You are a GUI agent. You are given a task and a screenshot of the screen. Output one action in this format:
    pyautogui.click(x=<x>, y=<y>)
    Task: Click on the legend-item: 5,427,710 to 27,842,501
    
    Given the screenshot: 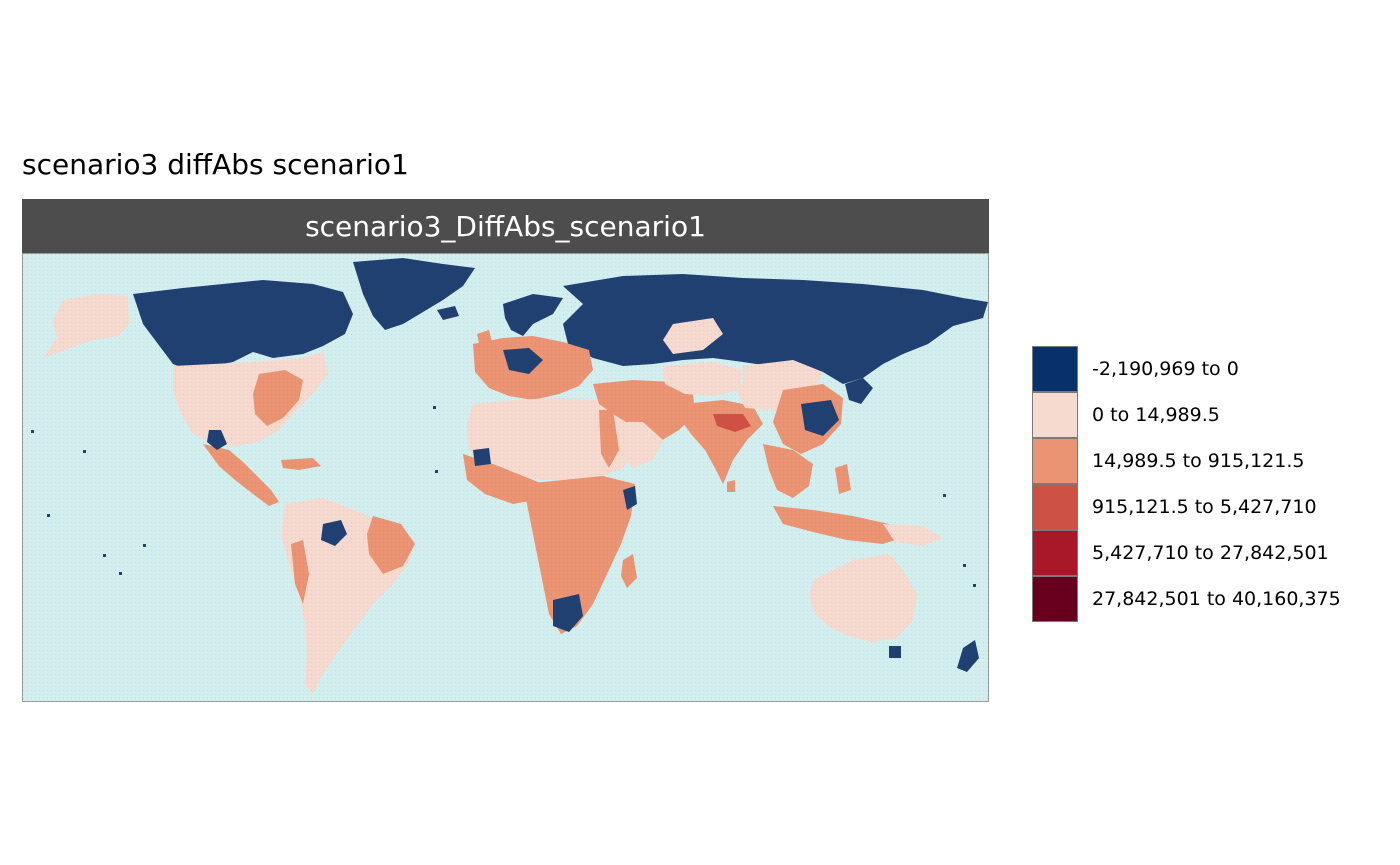 What is the action you would take?
    pyautogui.click(x=1212, y=553)
    